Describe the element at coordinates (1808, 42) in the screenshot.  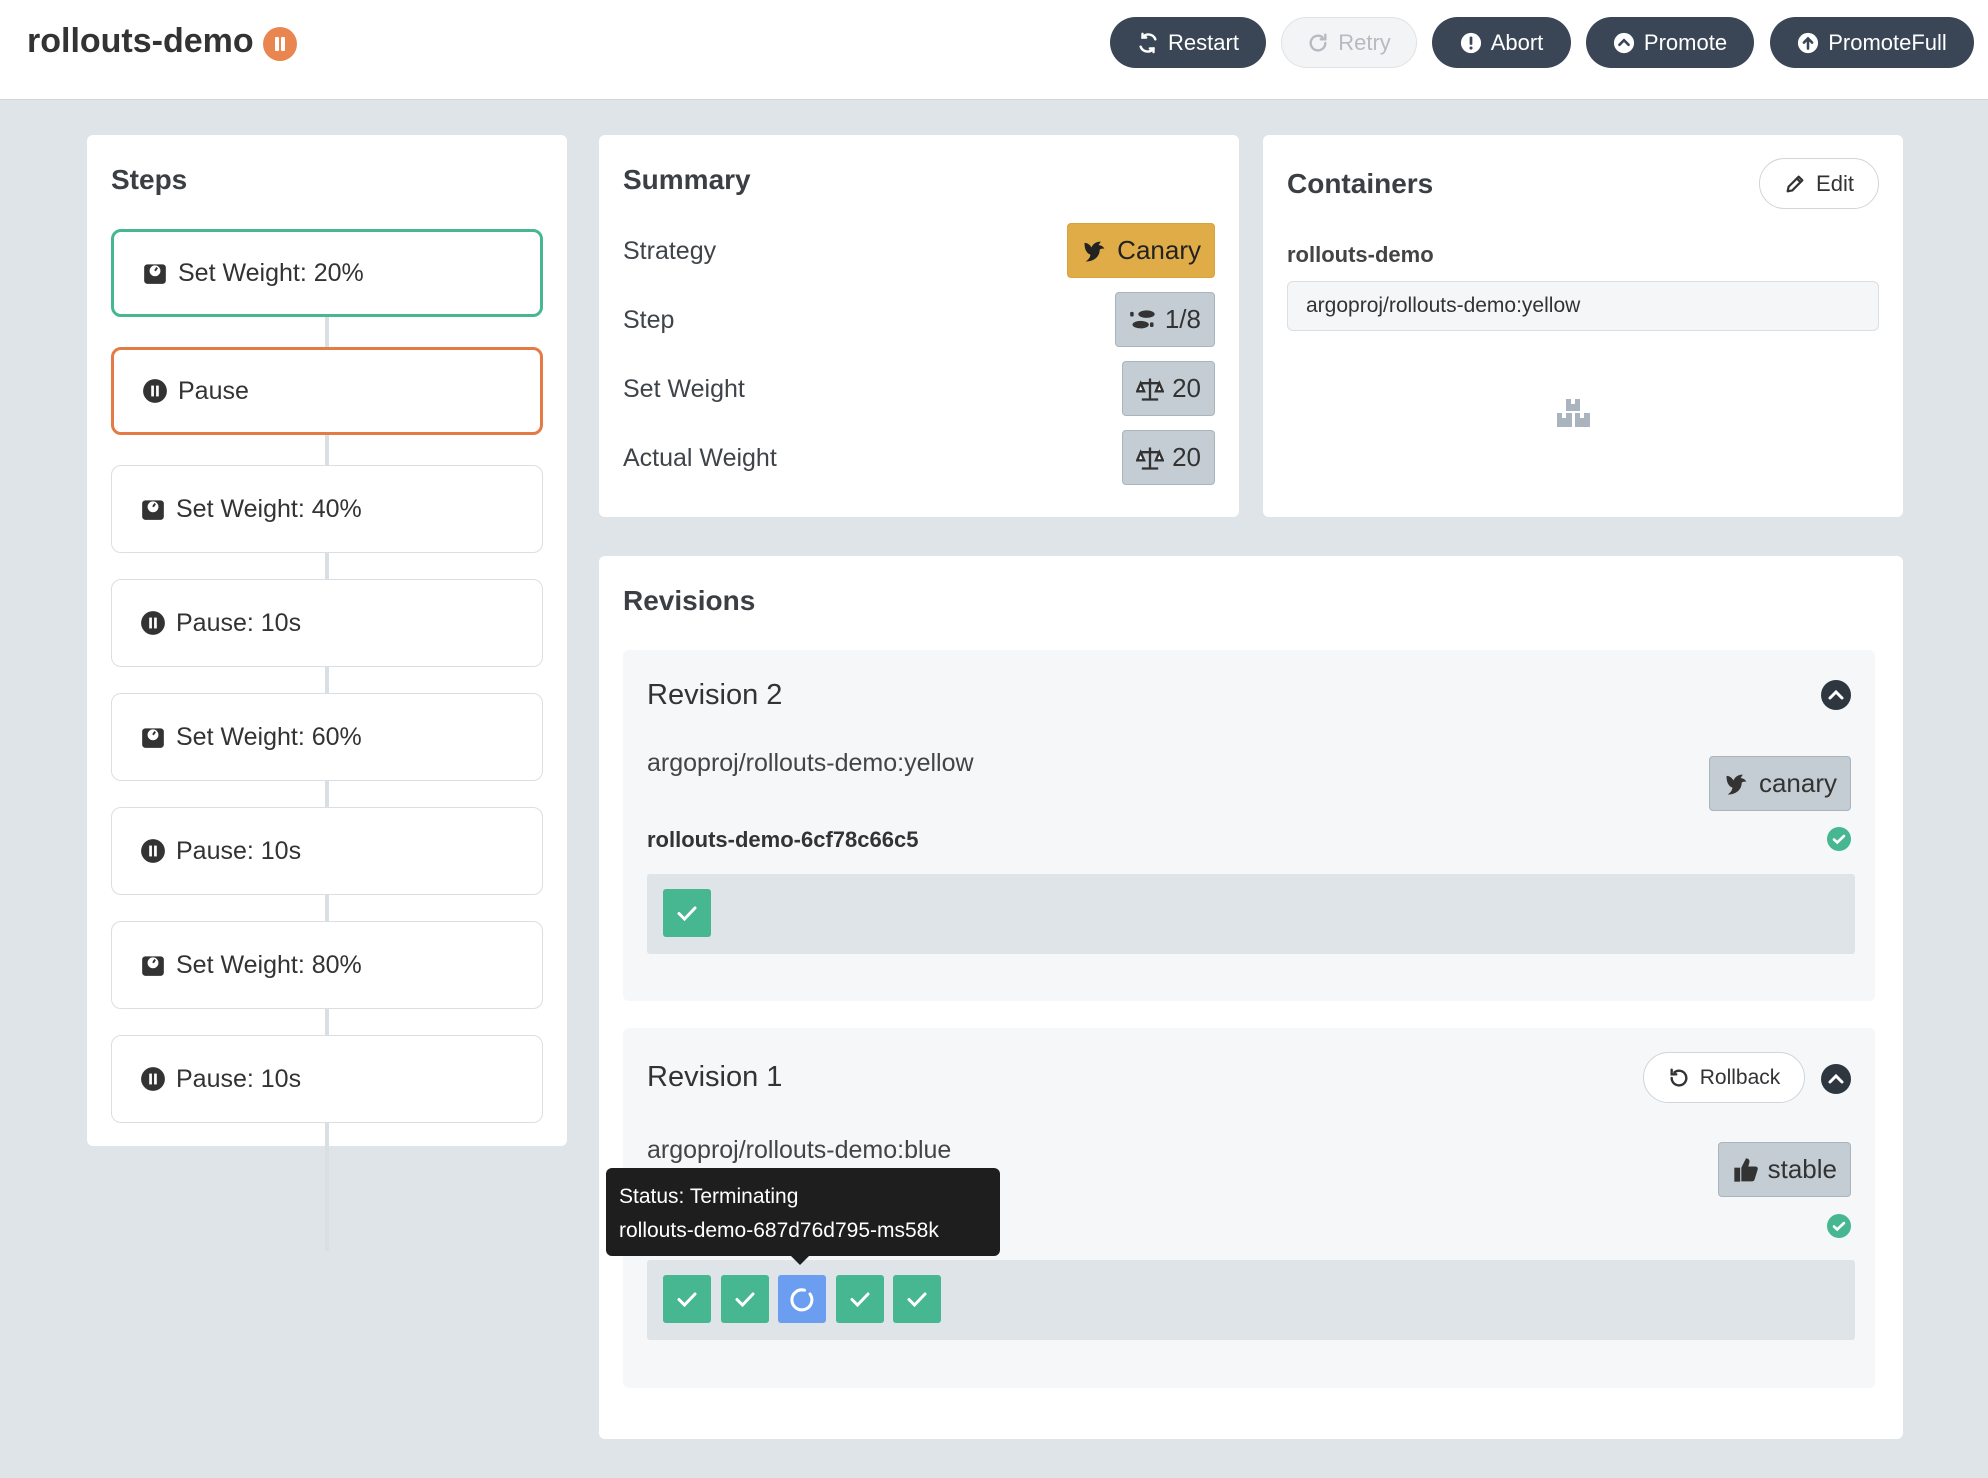
I see `arrow-up-circle-icon` at that location.